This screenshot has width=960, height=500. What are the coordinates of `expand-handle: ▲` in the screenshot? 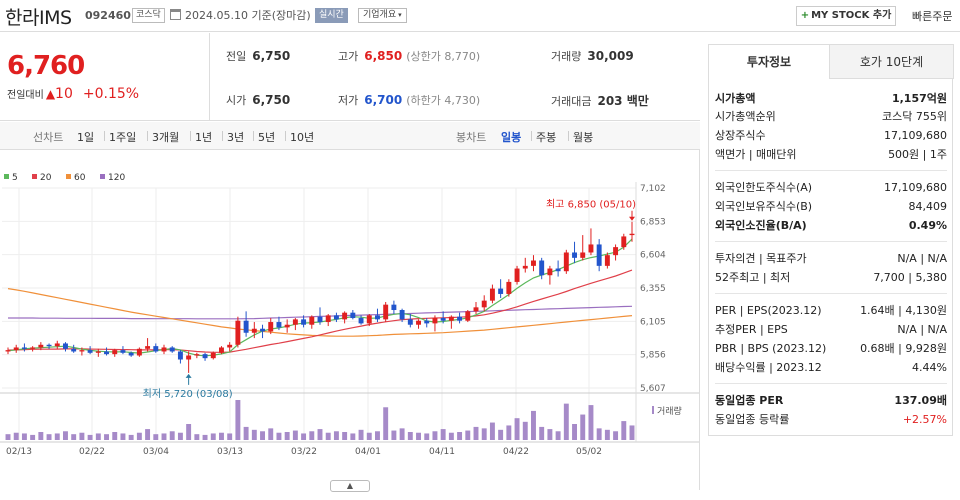 It's located at (350, 486).